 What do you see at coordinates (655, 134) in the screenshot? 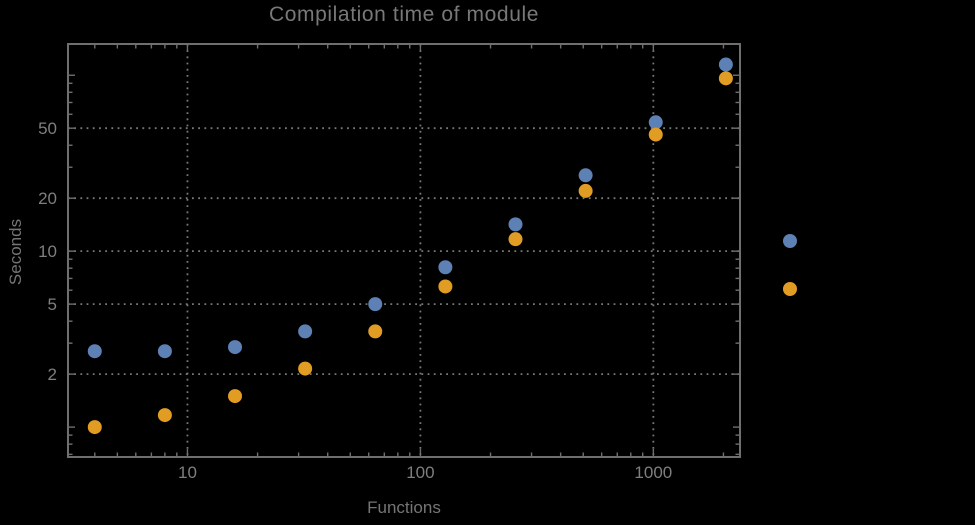
I see `point-orange-x1024` at bounding box center [655, 134].